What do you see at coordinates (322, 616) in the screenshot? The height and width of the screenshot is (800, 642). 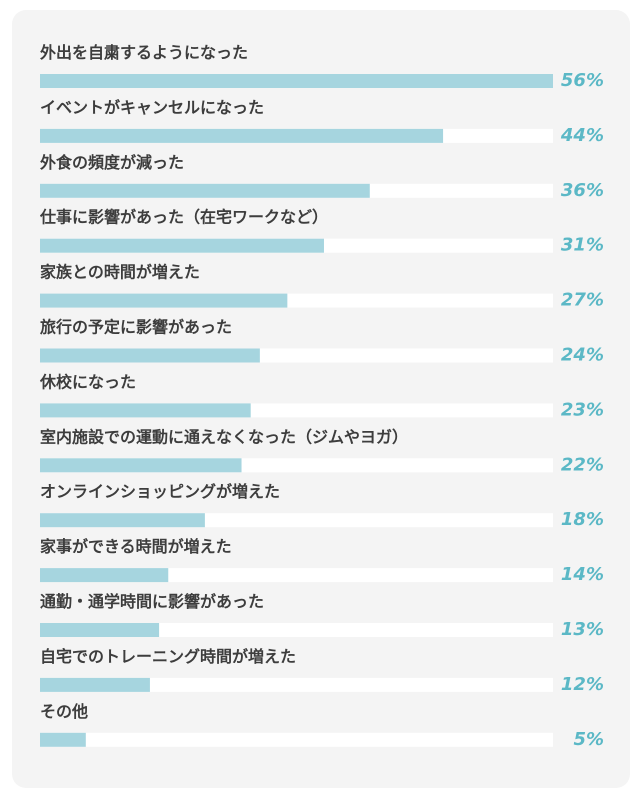 I see `bar-row: 通勤・通学時間に影響があった 13%` at bounding box center [322, 616].